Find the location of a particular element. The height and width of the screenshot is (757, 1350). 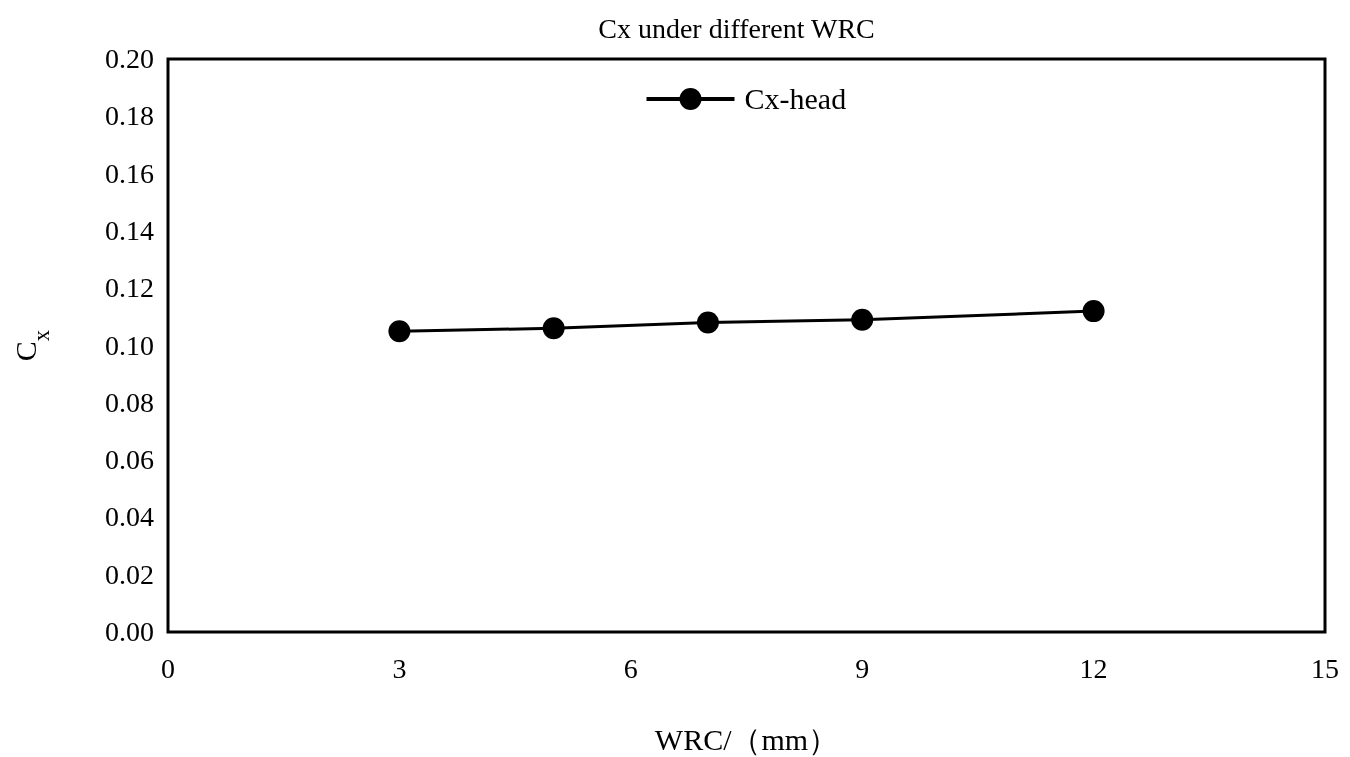

y-tick-label: 0.06 is located at coordinates (129, 460).